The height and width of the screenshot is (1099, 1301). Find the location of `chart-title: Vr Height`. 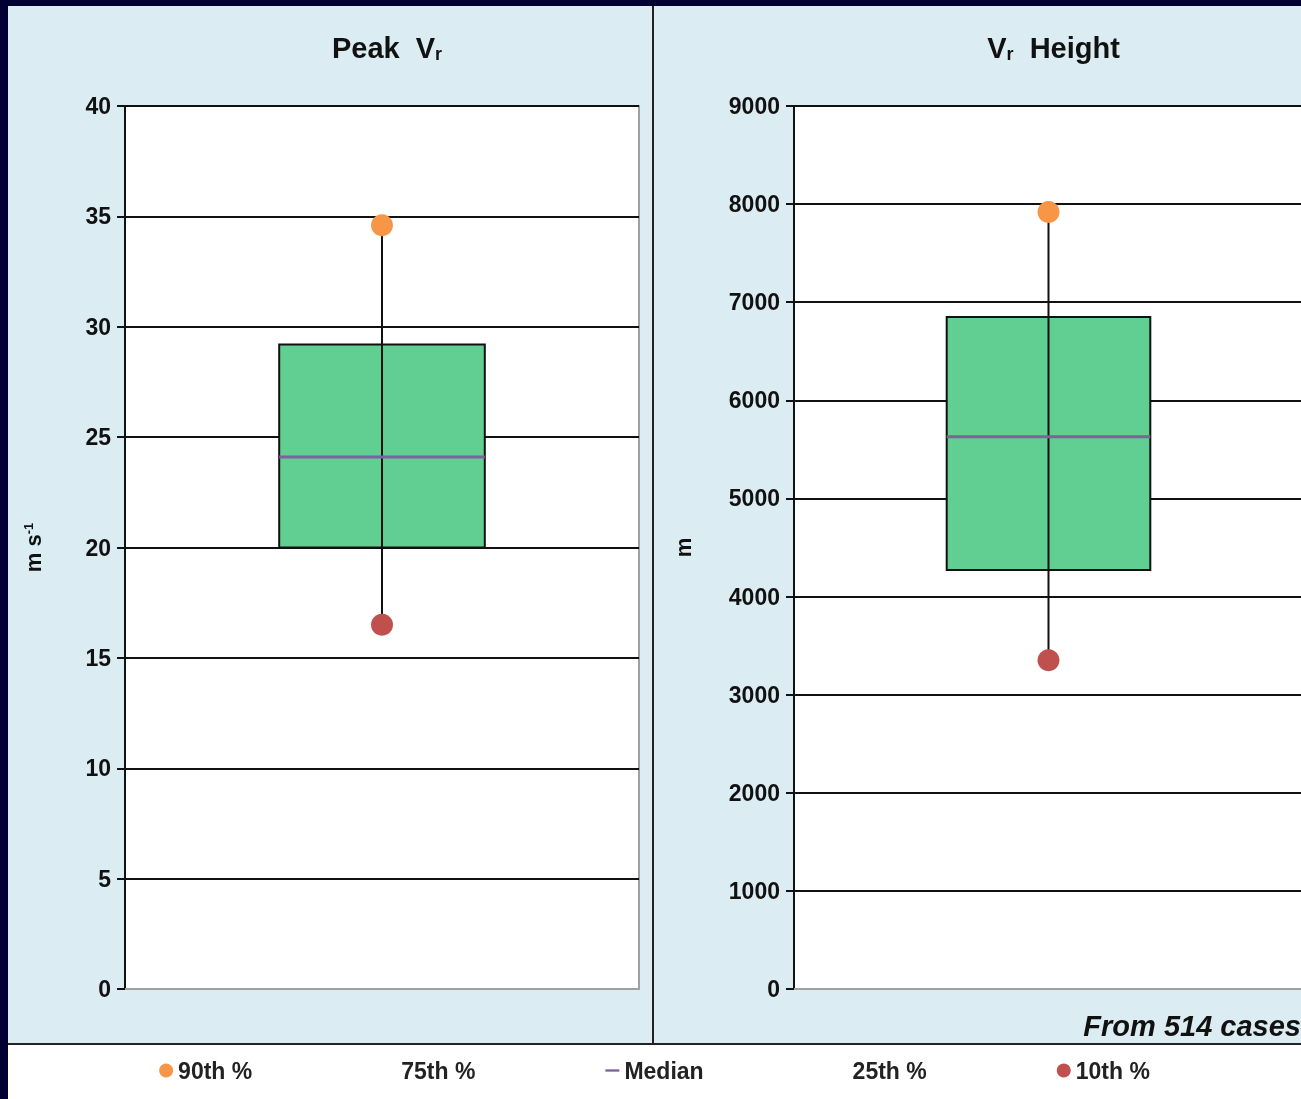

chart-title: Vr Height is located at coordinates (1054, 48).